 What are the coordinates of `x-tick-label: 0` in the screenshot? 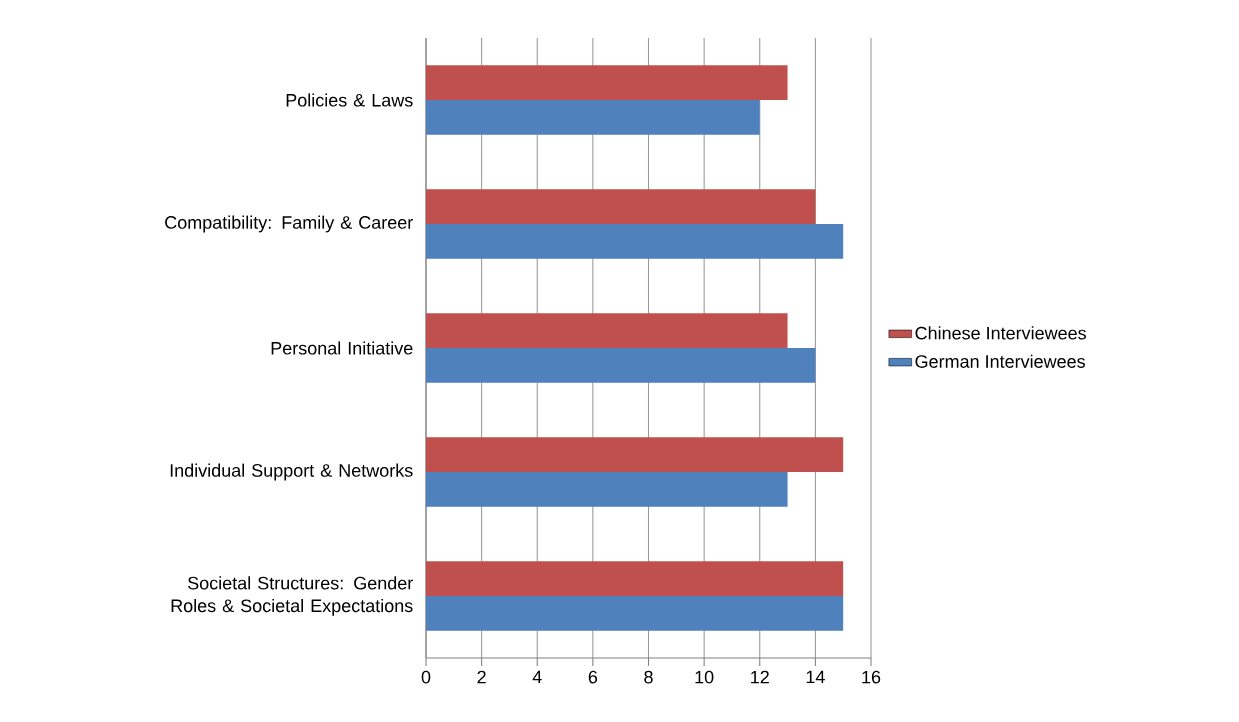 It's located at (426, 677).